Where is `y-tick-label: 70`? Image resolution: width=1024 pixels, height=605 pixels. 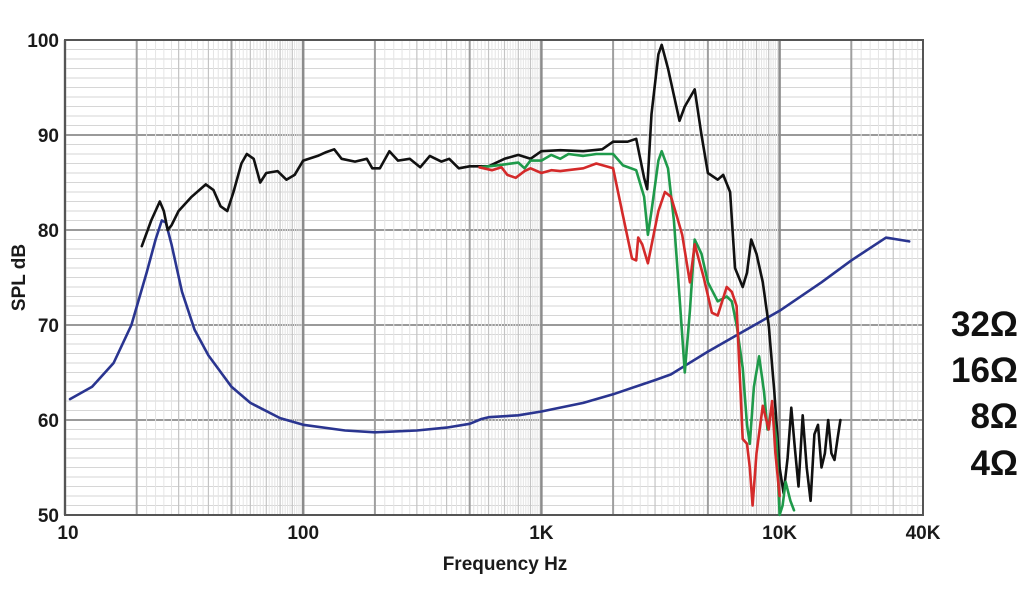 y-tick-label: 70 is located at coordinates (48, 326).